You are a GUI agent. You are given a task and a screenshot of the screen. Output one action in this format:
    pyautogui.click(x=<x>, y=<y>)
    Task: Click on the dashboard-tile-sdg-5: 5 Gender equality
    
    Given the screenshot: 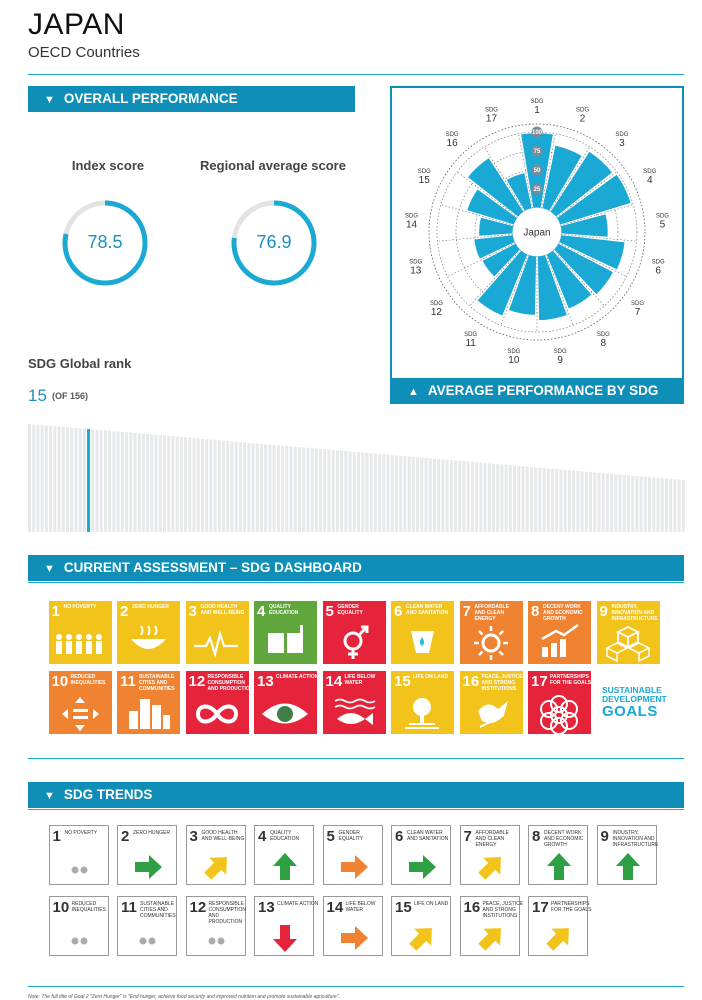 What is the action you would take?
    pyautogui.click(x=354, y=632)
    